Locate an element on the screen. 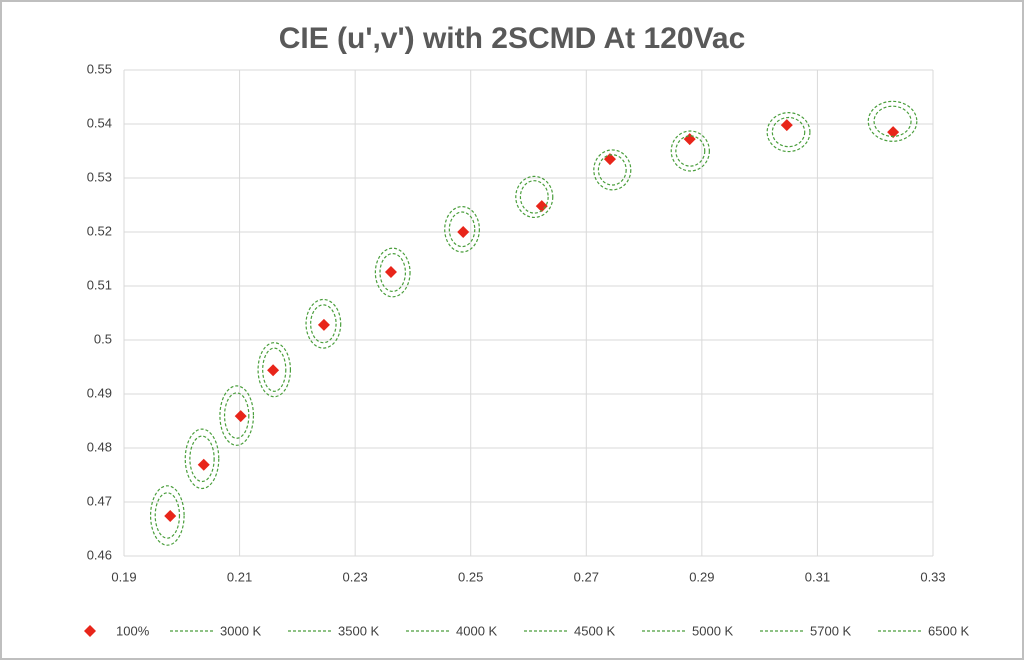  legend-label: 4500 K is located at coordinates (595, 630).